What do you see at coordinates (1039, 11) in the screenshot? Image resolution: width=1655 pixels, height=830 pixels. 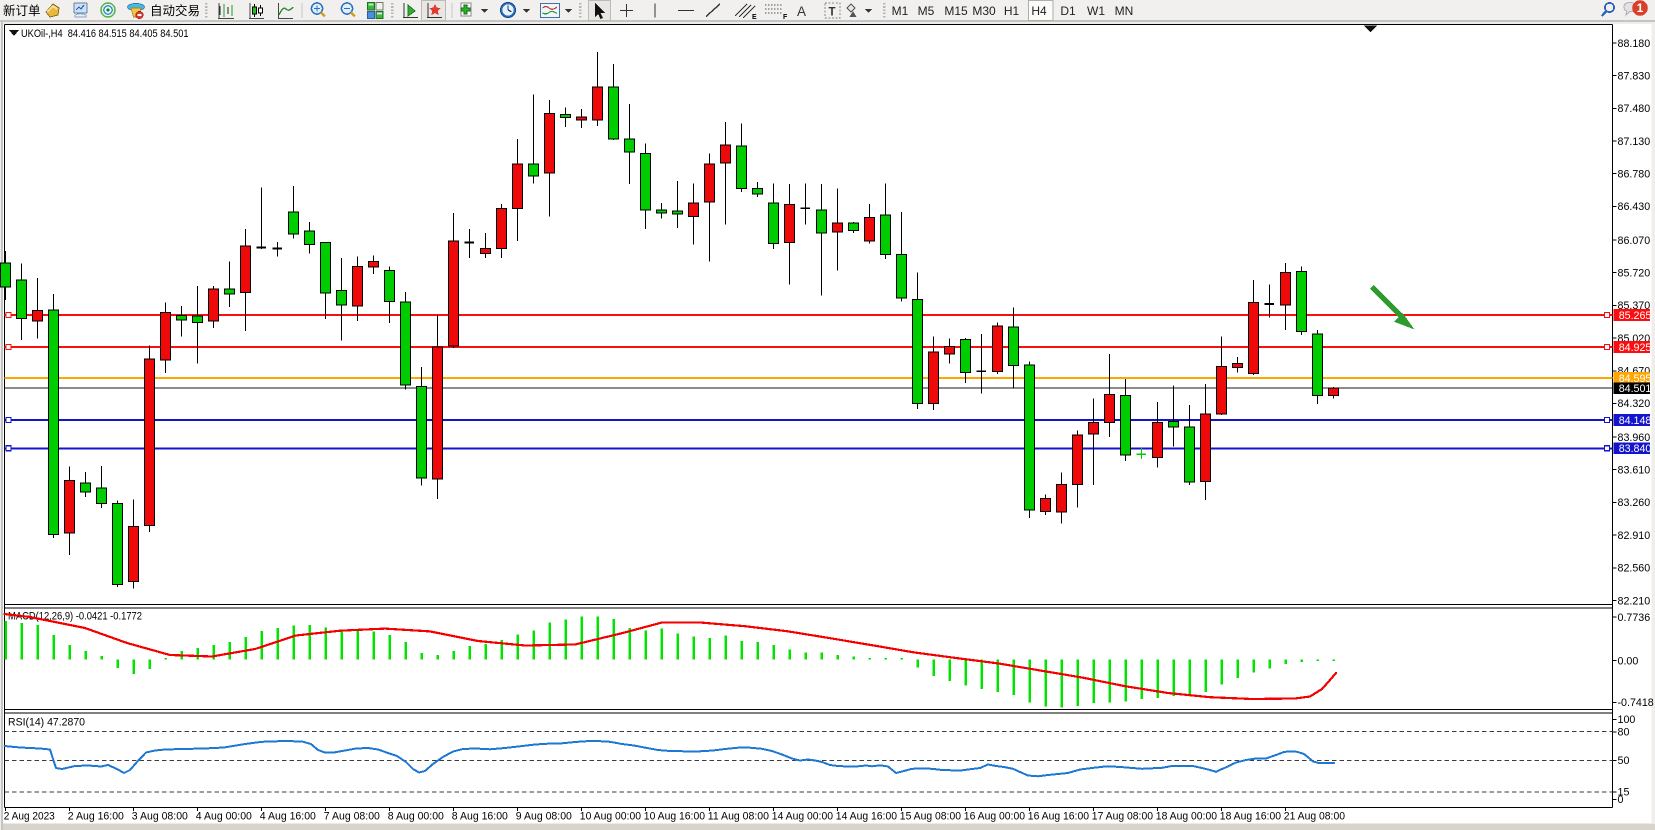 I see `svg-text: H4` at bounding box center [1039, 11].